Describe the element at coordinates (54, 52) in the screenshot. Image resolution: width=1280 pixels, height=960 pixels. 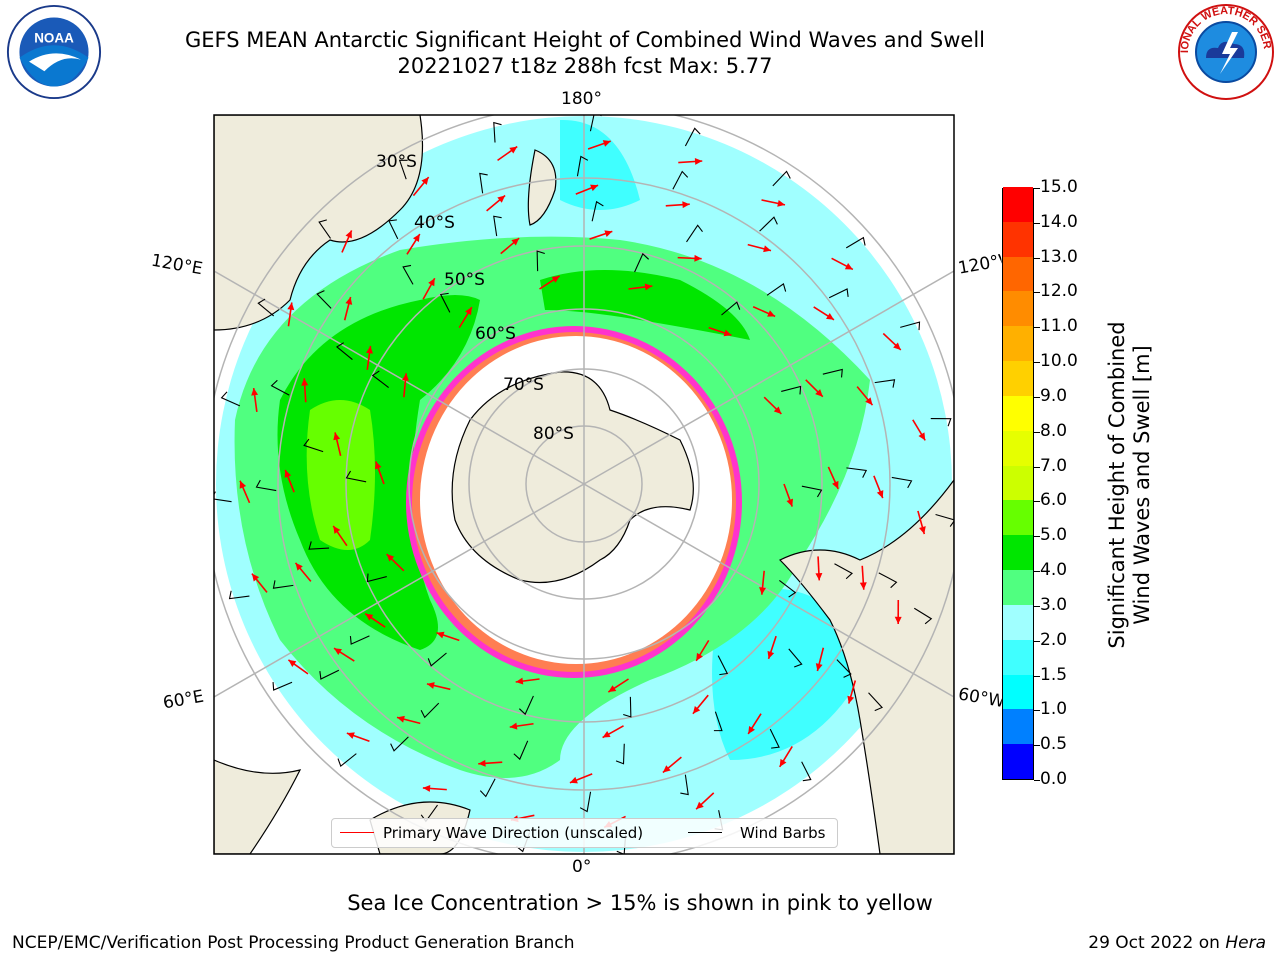
I see `noaa-logo: NOAA` at that location.